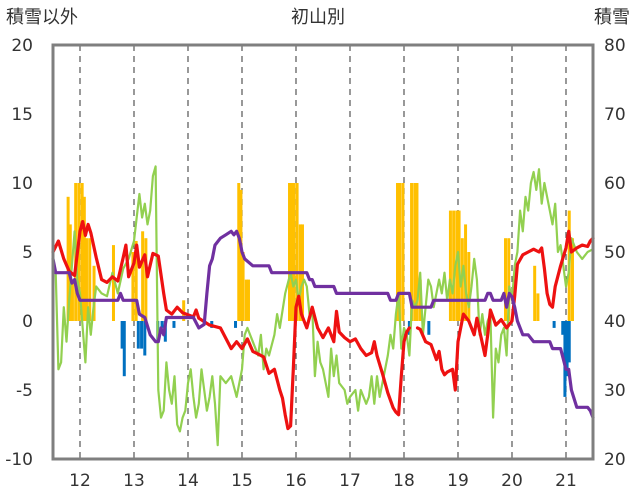 This screenshot has width=636, height=501. Describe the element at coordinates (27, 253) in the screenshot. I see `y-left-tick-label: 5` at that location.